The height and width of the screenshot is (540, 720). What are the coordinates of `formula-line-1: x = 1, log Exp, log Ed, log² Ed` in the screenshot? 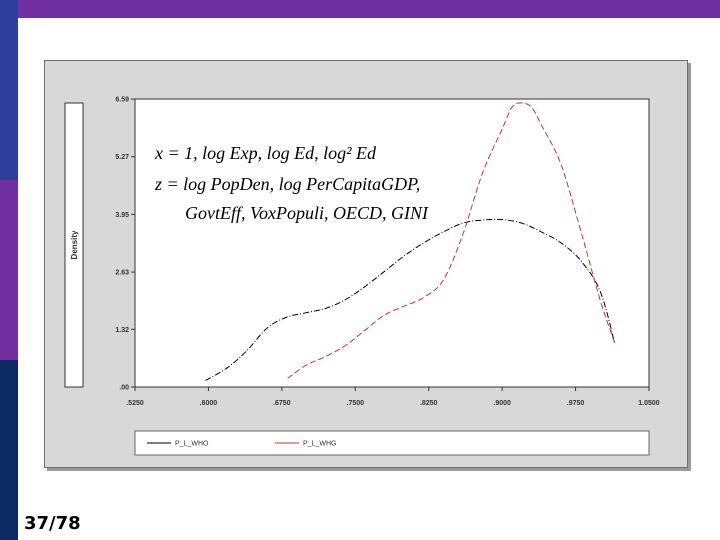 It's located at (266, 153).